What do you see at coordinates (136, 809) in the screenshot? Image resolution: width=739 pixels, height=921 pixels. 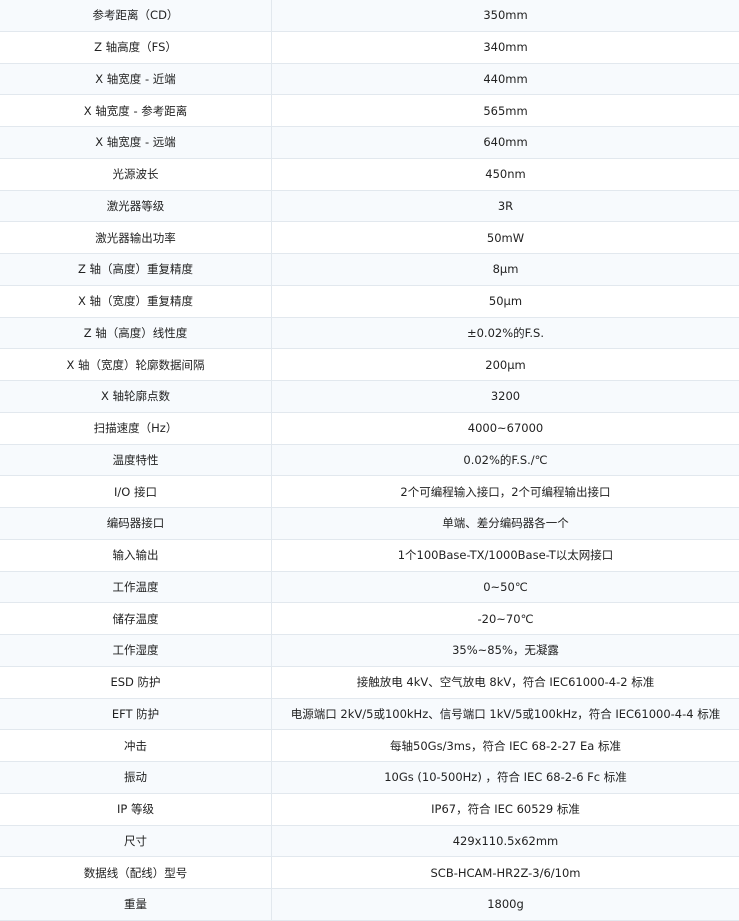 I see `spec-label: IP 等级` at bounding box center [136, 809].